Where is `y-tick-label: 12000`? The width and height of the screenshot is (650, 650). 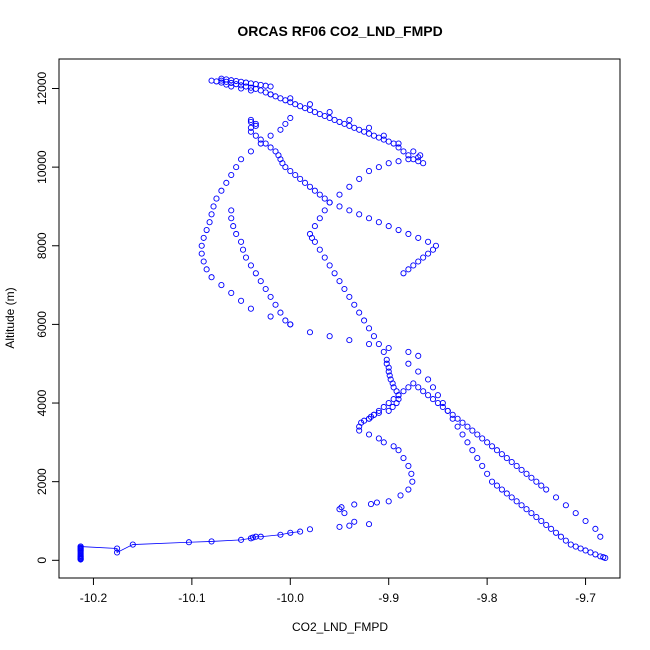
y-tick-label: 12000 is located at coordinates (42, 88).